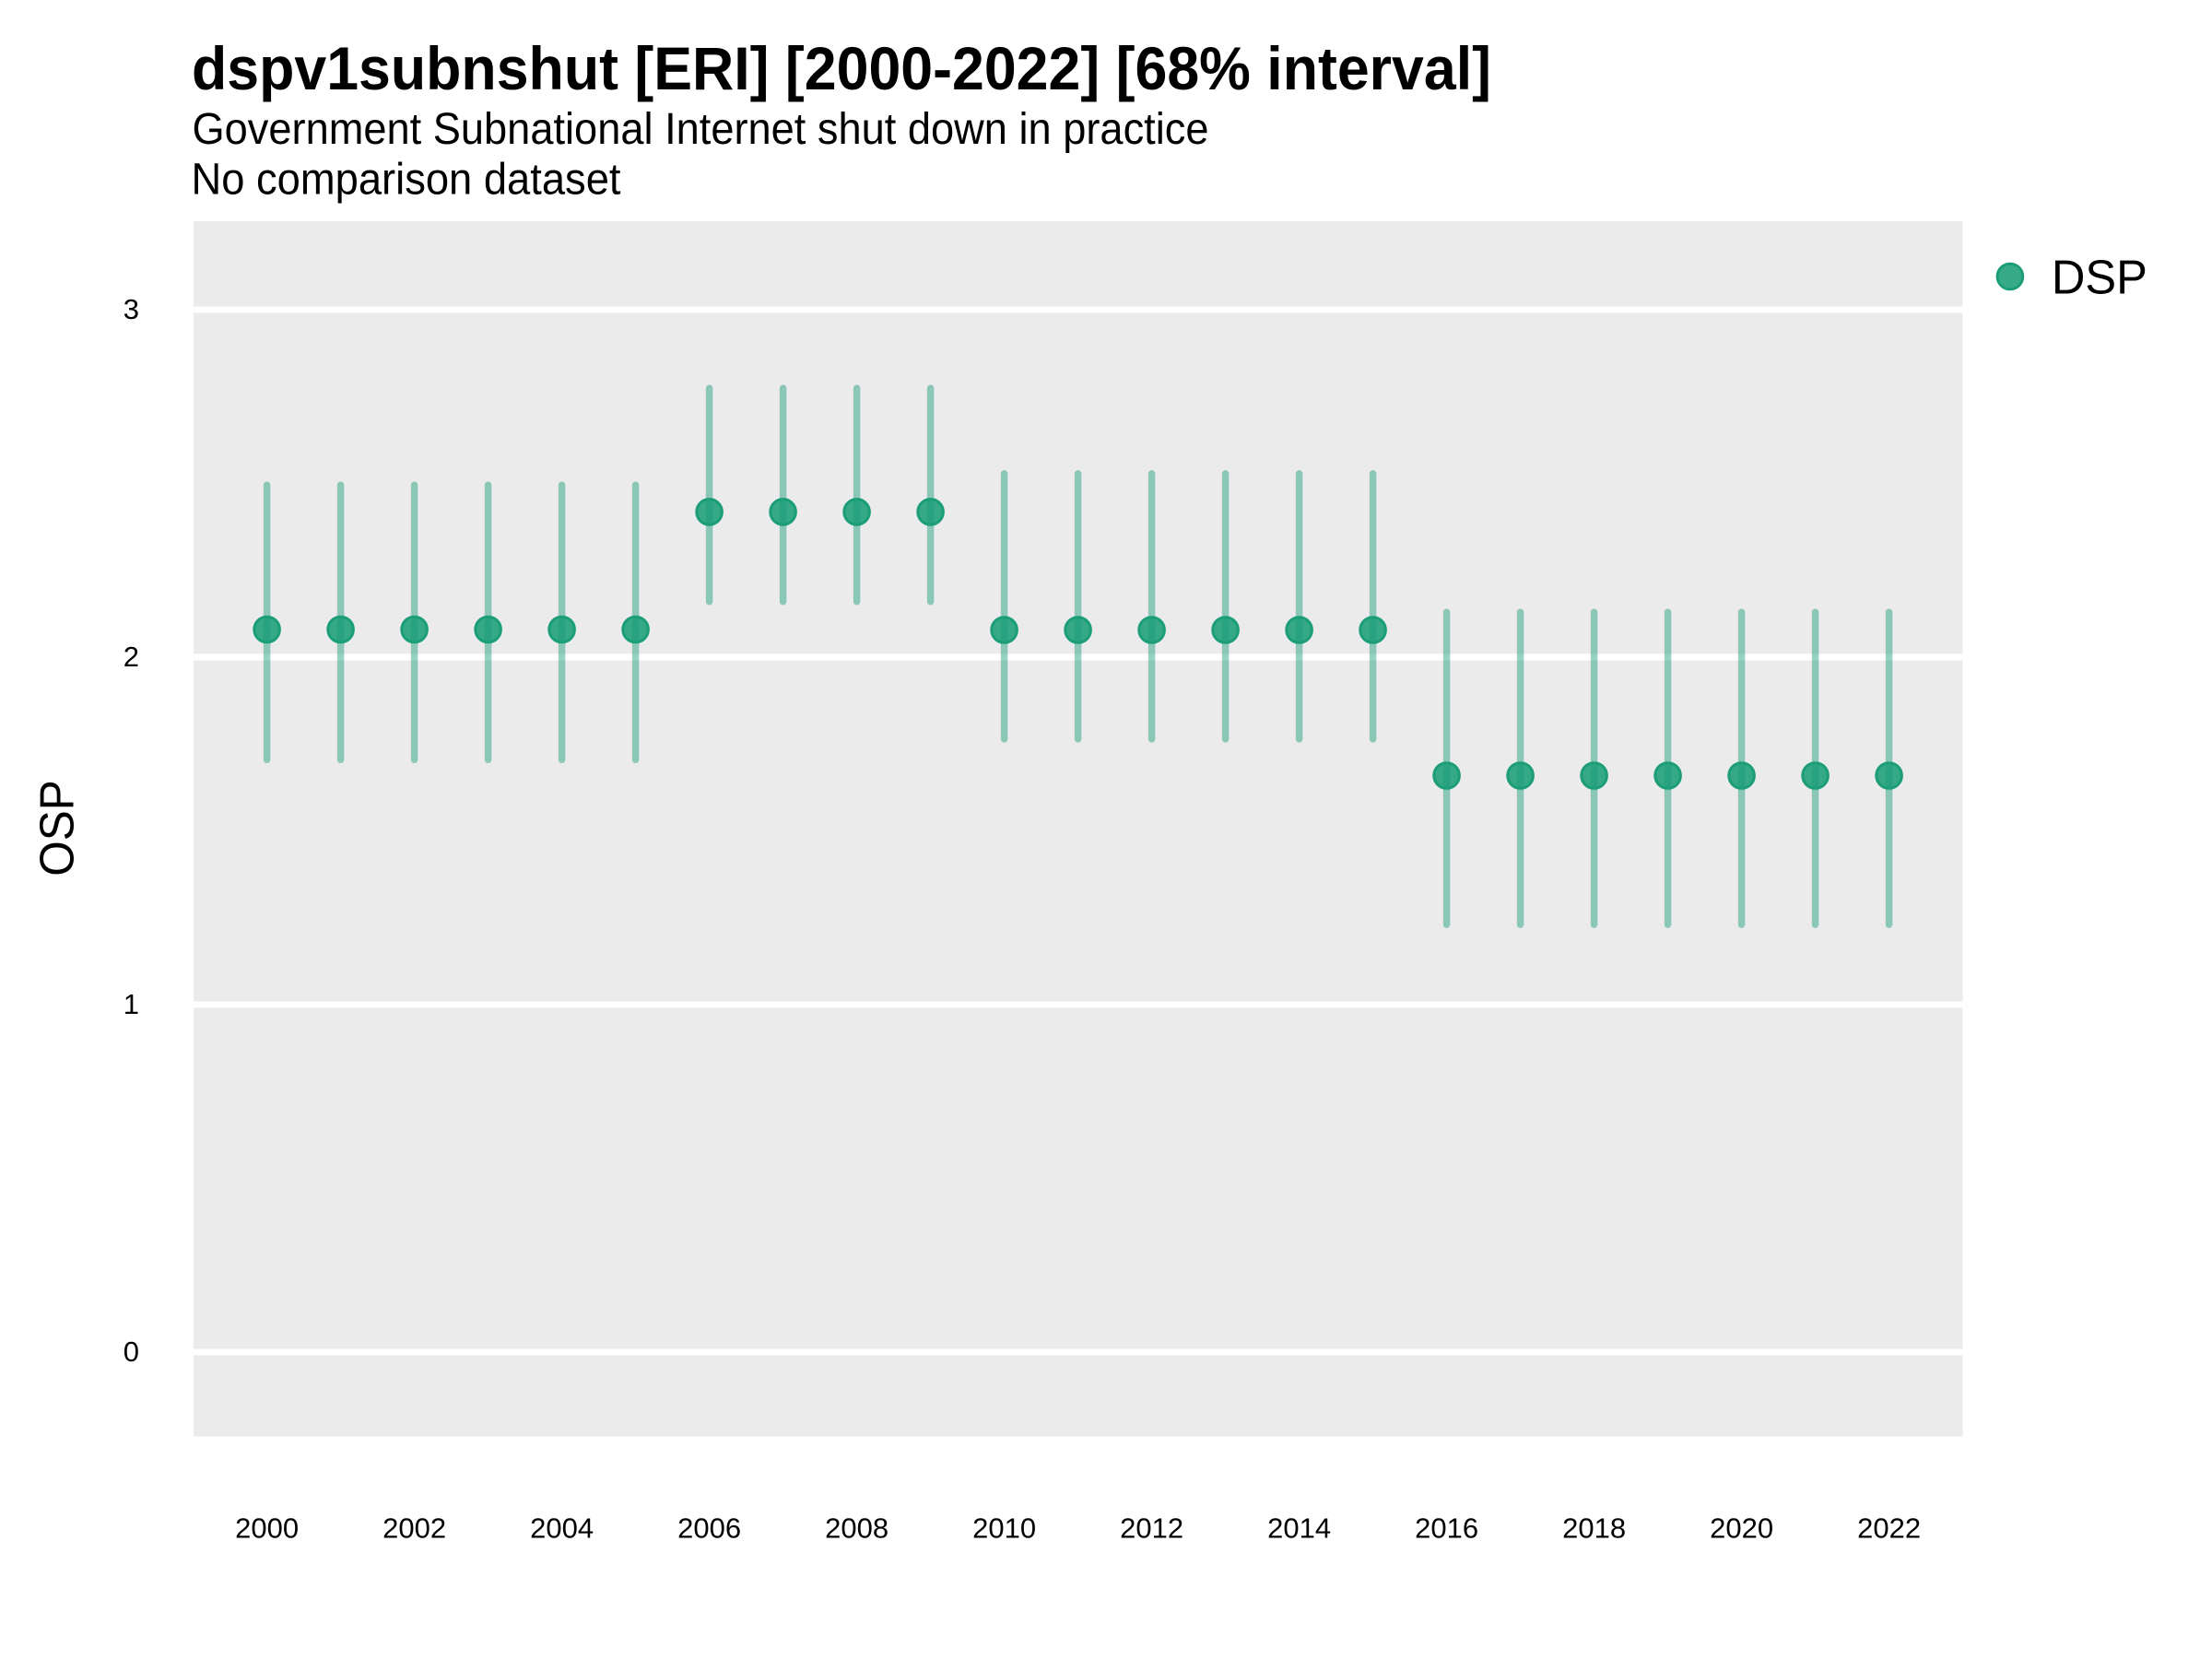 This screenshot has height=1659, width=2212. Describe the element at coordinates (57, 828) in the screenshot. I see `svg-text: OSP` at that location.